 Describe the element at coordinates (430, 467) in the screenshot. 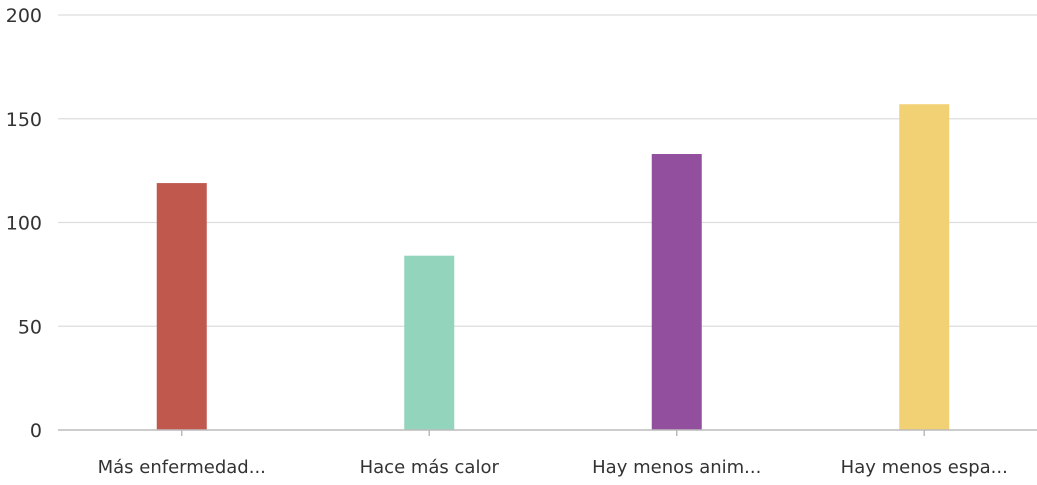

I see `x-tick-label: Hace más calor` at that location.